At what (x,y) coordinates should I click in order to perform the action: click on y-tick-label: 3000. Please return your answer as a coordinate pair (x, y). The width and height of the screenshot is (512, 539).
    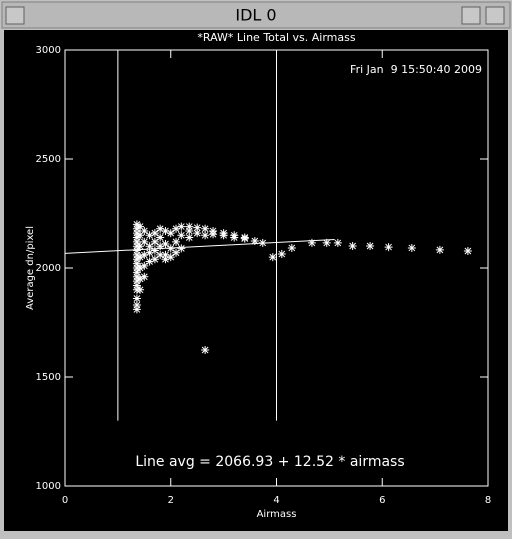
    Looking at the image, I should click on (48, 50).